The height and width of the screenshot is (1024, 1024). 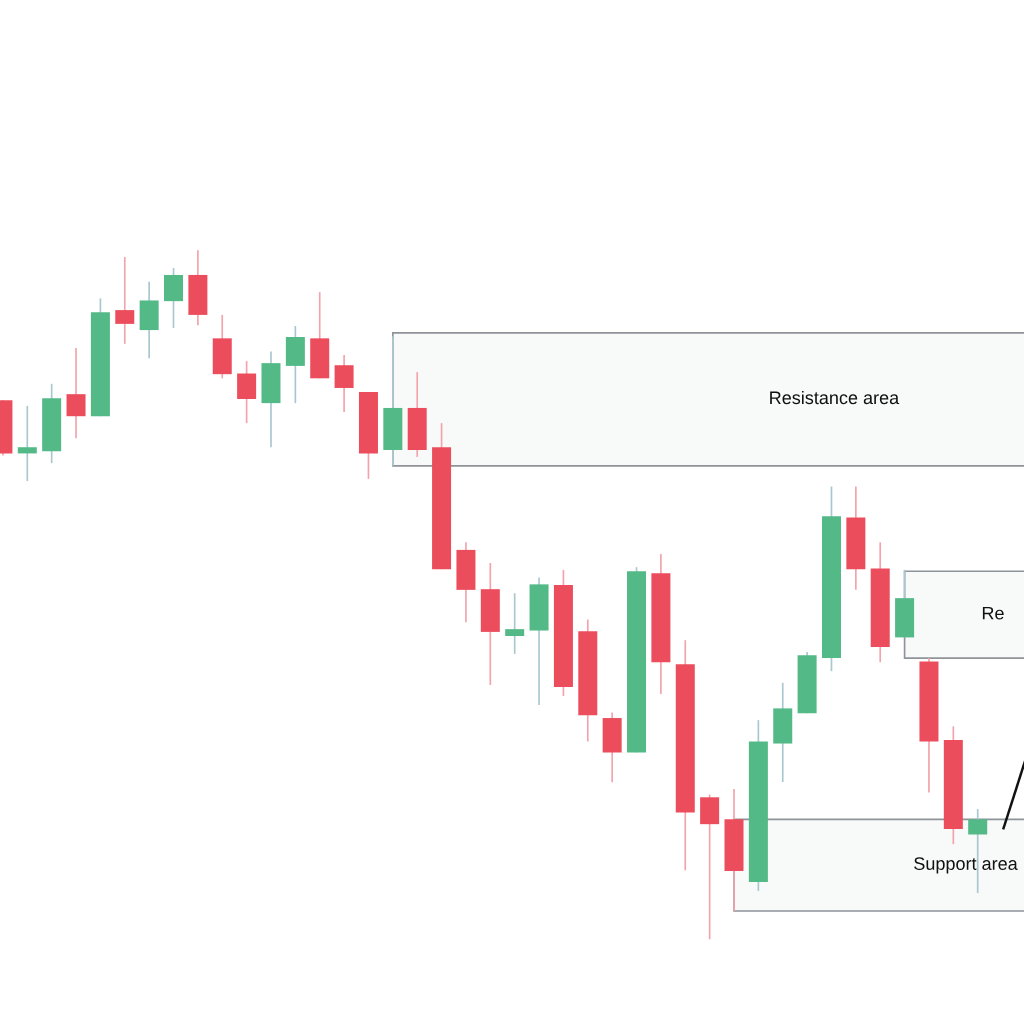 What do you see at coordinates (966, 865) in the screenshot?
I see `band-label: Support area` at bounding box center [966, 865].